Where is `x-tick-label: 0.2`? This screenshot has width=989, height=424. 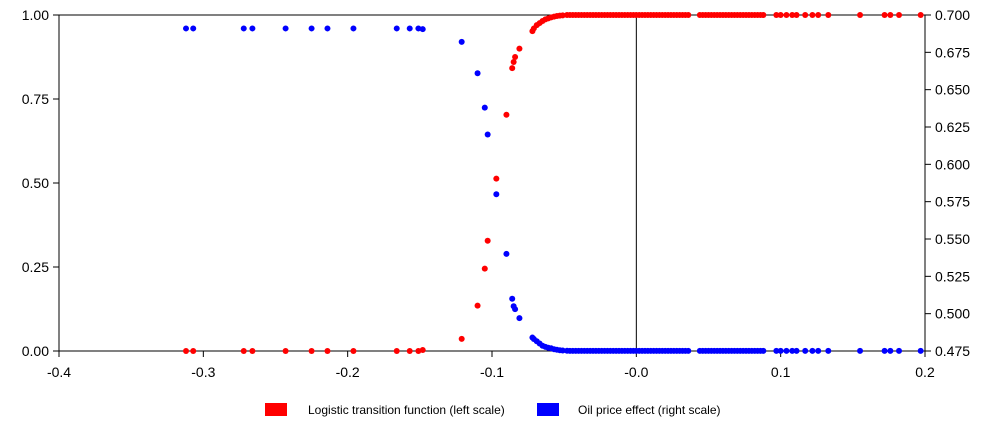 x-tick-label: 0.2 is located at coordinates (925, 372).